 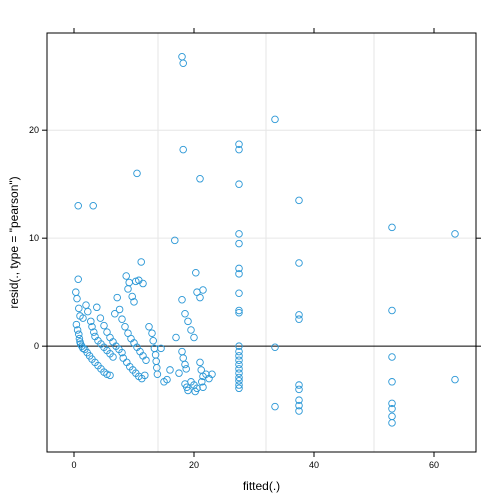 What do you see at coordinates (34, 130) in the screenshot?
I see `y-tick-label: 20` at bounding box center [34, 130].